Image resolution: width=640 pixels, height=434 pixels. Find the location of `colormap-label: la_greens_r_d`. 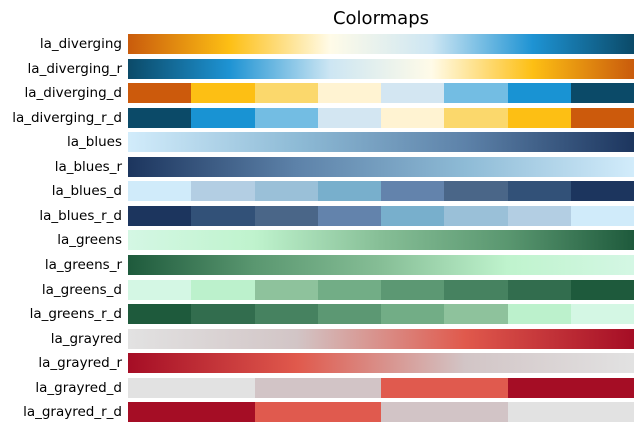

colormap-label: la_greens_r_d is located at coordinates (75, 314).